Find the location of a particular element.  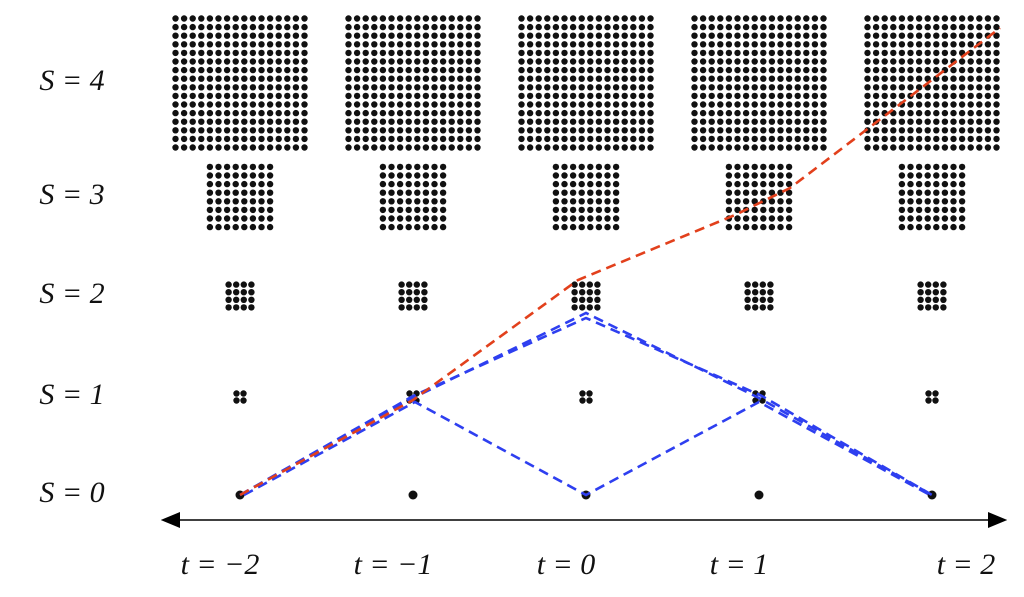

column-label: t = 0 is located at coordinates (566, 564).